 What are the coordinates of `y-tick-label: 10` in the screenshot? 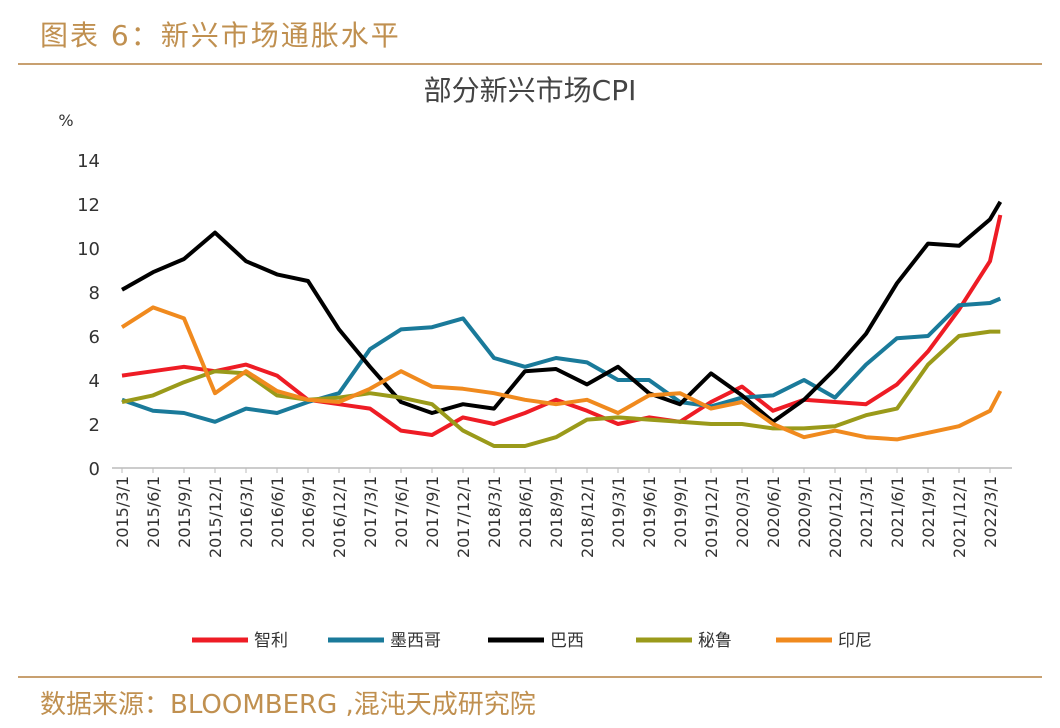 It's located at (88, 249).